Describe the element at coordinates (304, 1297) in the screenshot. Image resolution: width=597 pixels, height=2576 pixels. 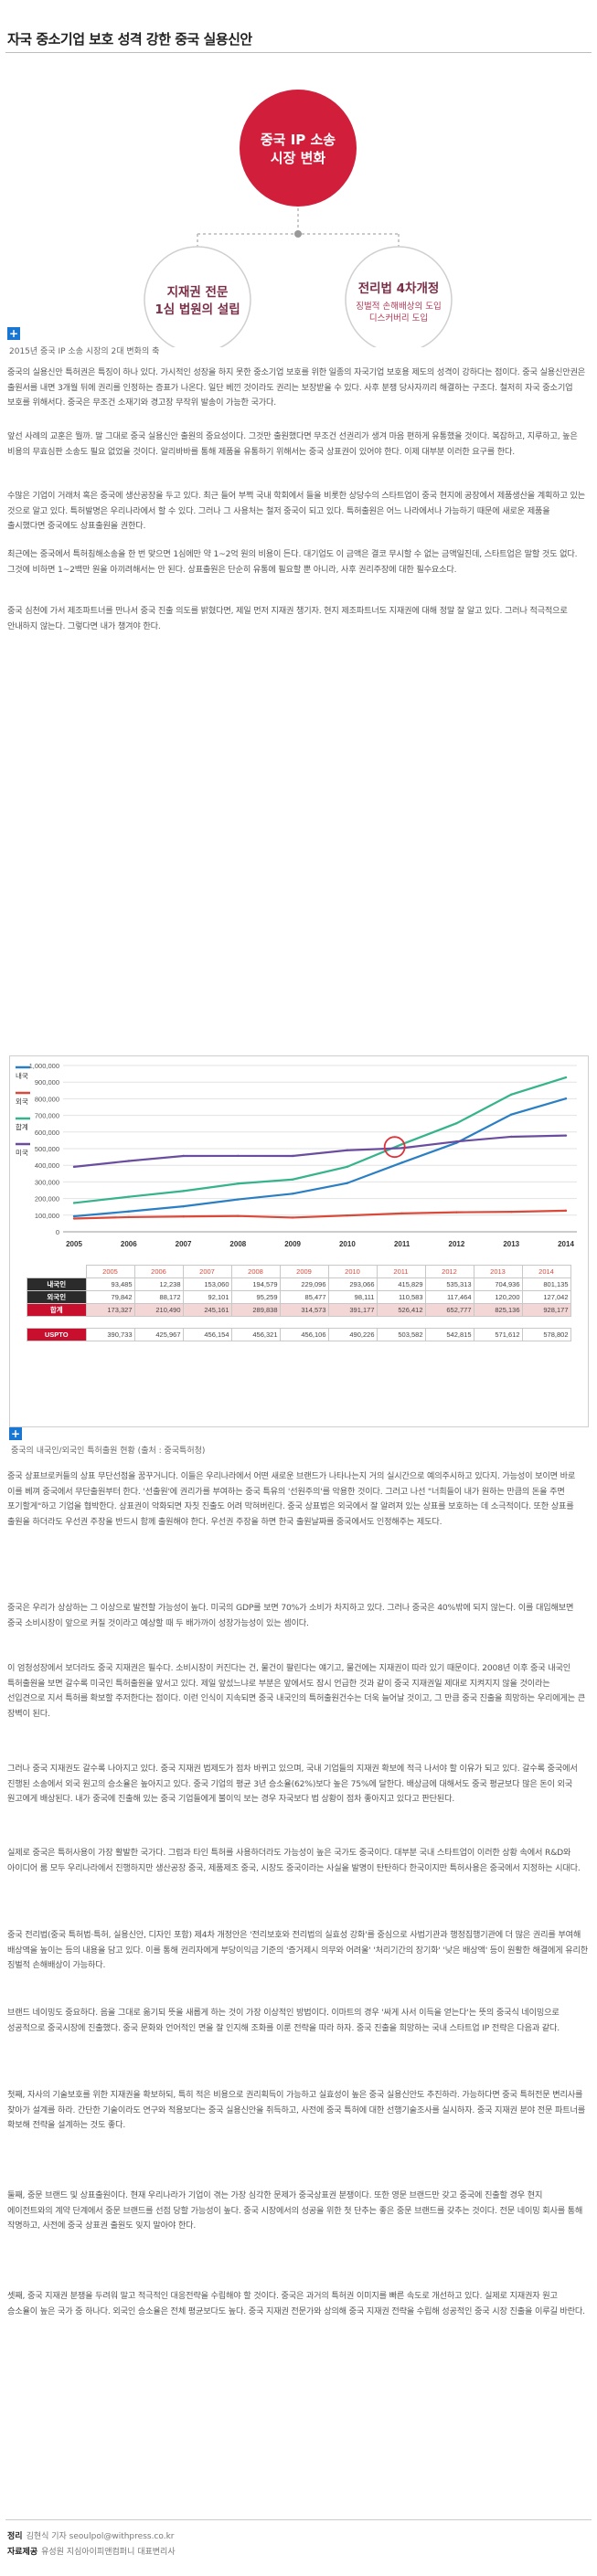
I see `table-cell: 85,477` at that location.